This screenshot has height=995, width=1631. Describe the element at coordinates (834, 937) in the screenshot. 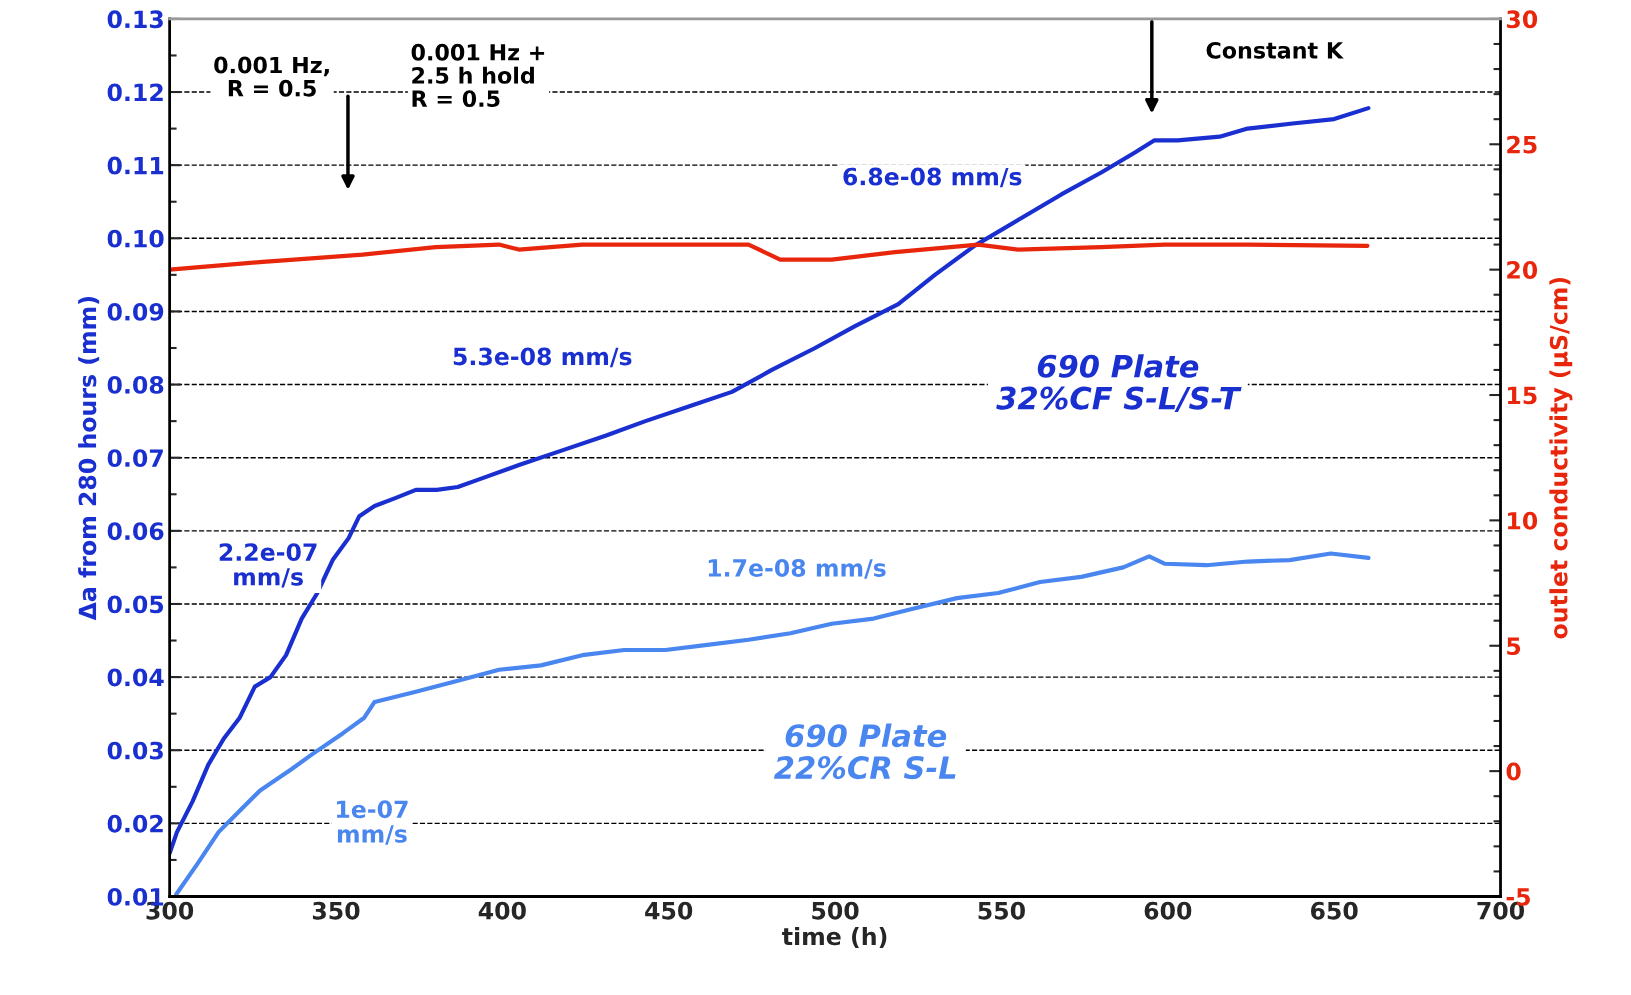

I see `x-axis-title: time (h)` at that location.